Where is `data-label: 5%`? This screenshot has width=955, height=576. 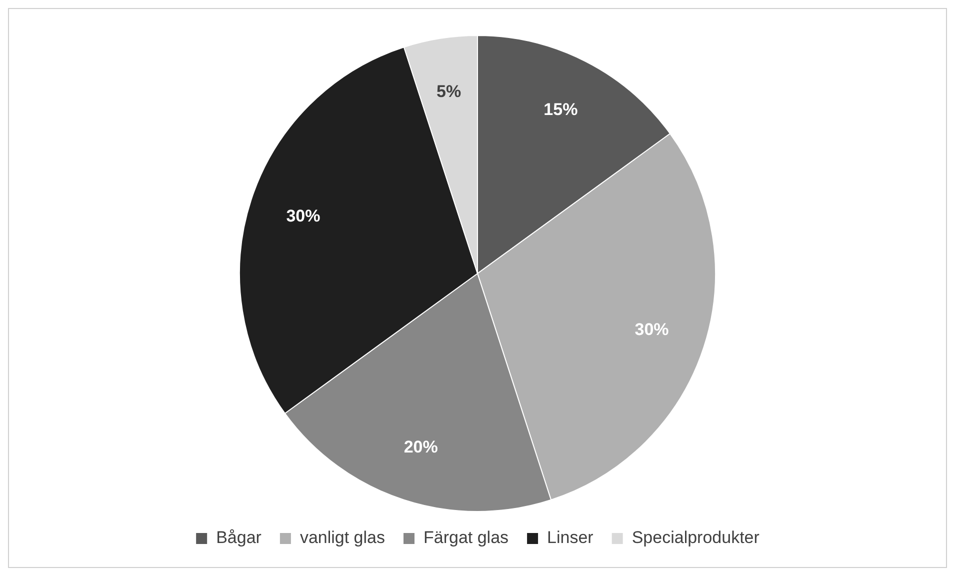 data-label: 5% is located at coordinates (449, 92).